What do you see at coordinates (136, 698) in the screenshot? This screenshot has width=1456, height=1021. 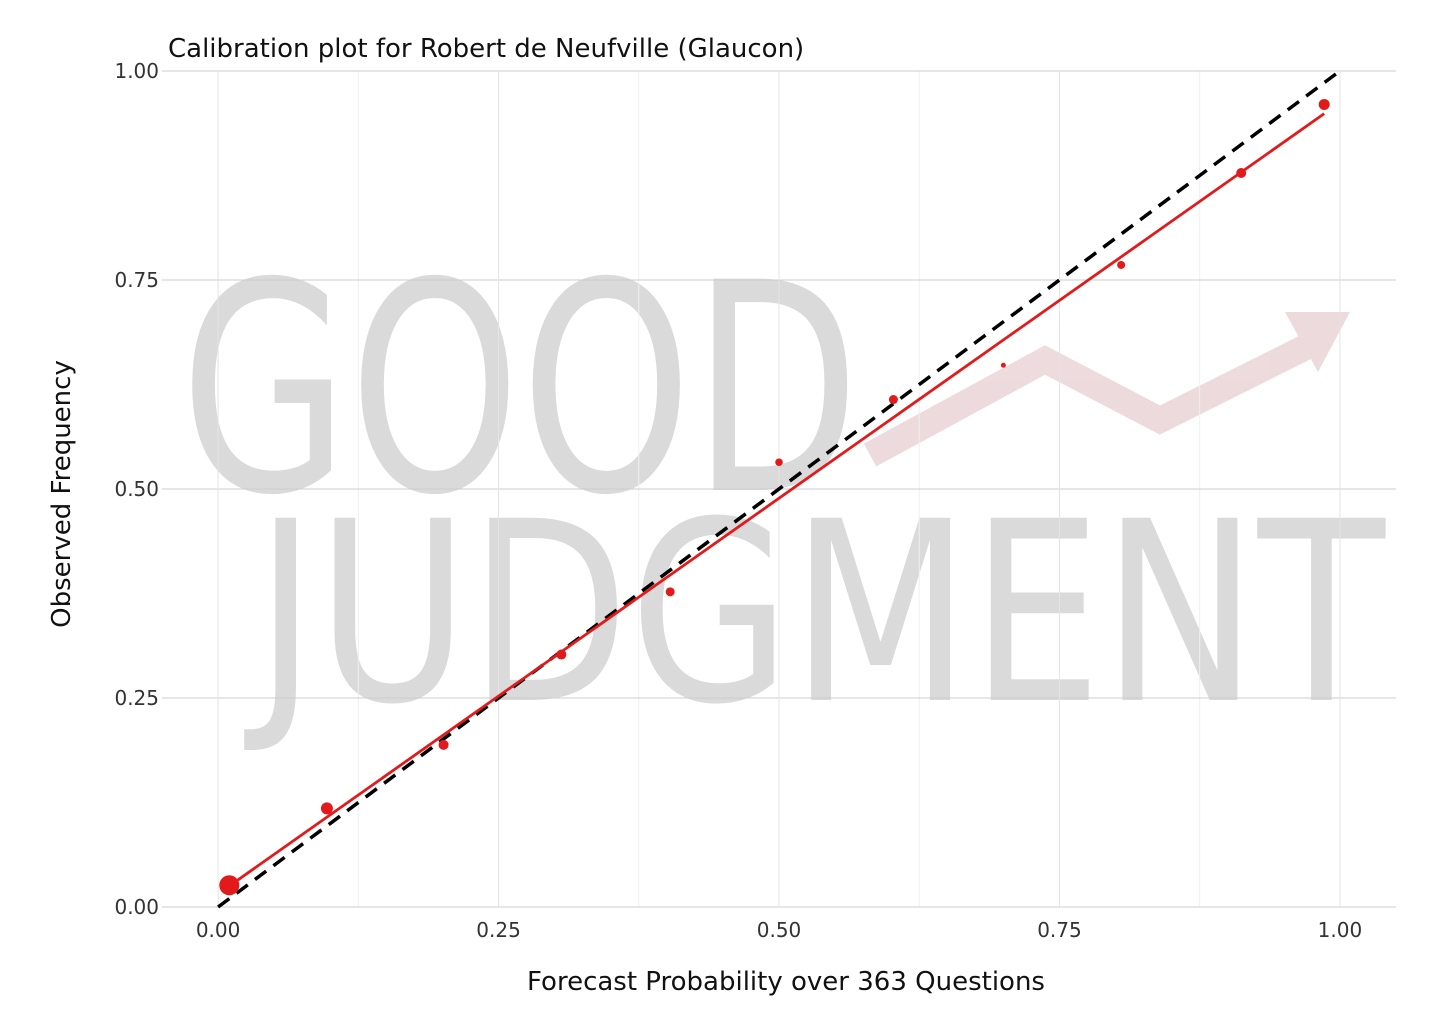 I see `y-tick-label: 0.25` at bounding box center [136, 698].